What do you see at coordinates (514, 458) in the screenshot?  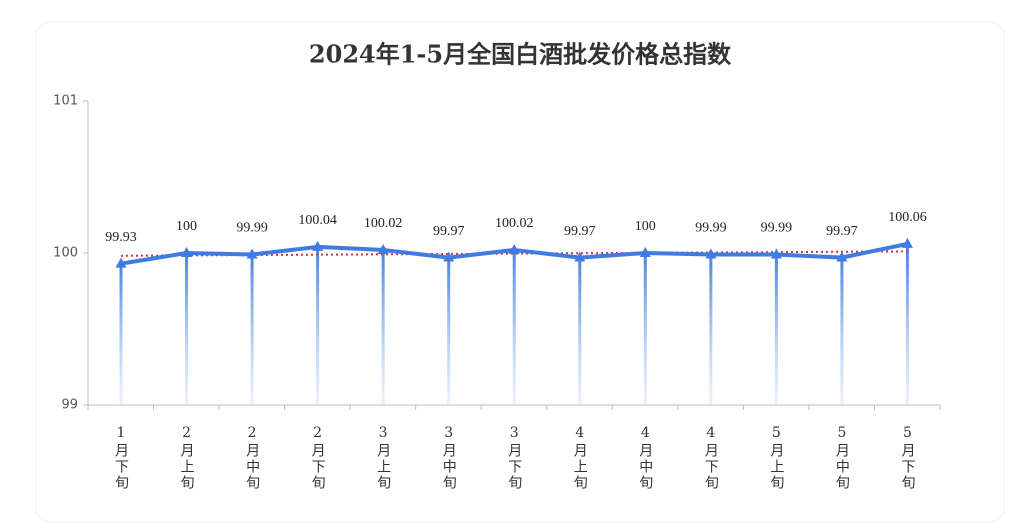 I see `x-tick-label: 3月下旬` at bounding box center [514, 458].